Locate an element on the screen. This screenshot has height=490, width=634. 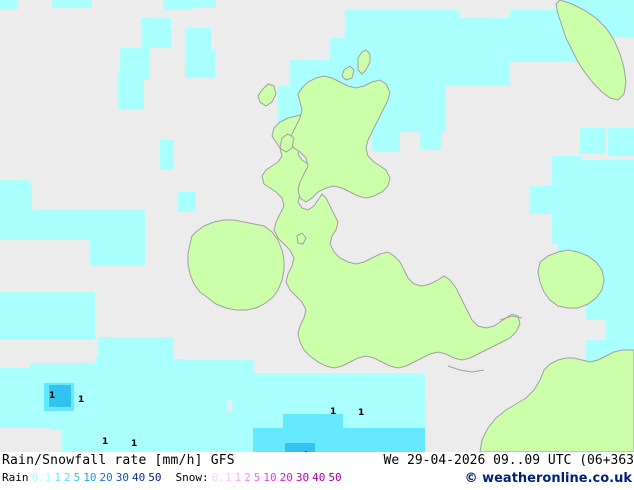
land-orkney is located at coordinates (348, 73).